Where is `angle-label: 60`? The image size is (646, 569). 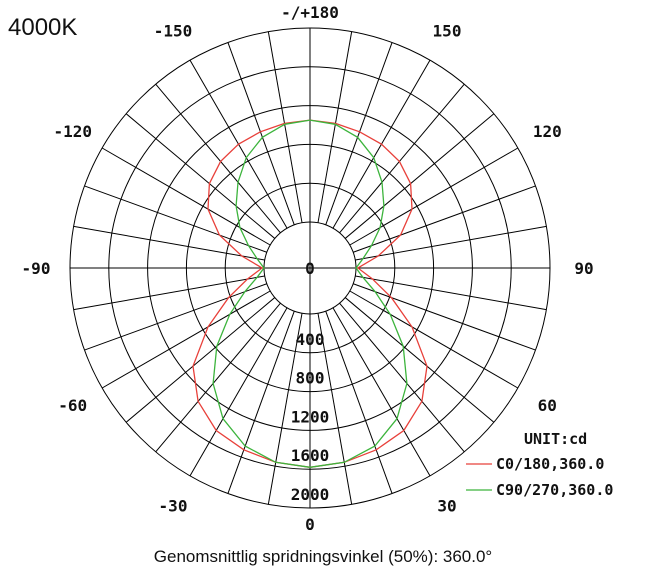 angle-label: 60 is located at coordinates (547, 405).